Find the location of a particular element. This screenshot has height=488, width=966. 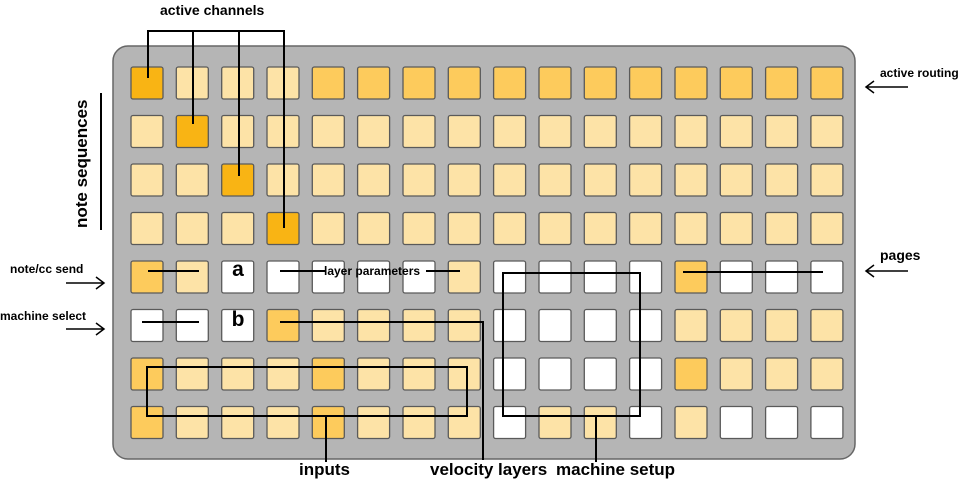

grid-button-r3-c12 is located at coordinates (645, 180).